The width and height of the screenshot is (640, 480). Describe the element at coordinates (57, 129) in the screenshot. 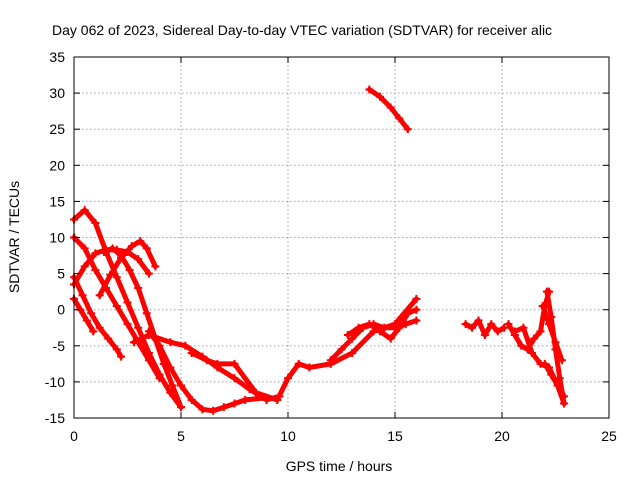

I see `y-tick-label: 25` at that location.